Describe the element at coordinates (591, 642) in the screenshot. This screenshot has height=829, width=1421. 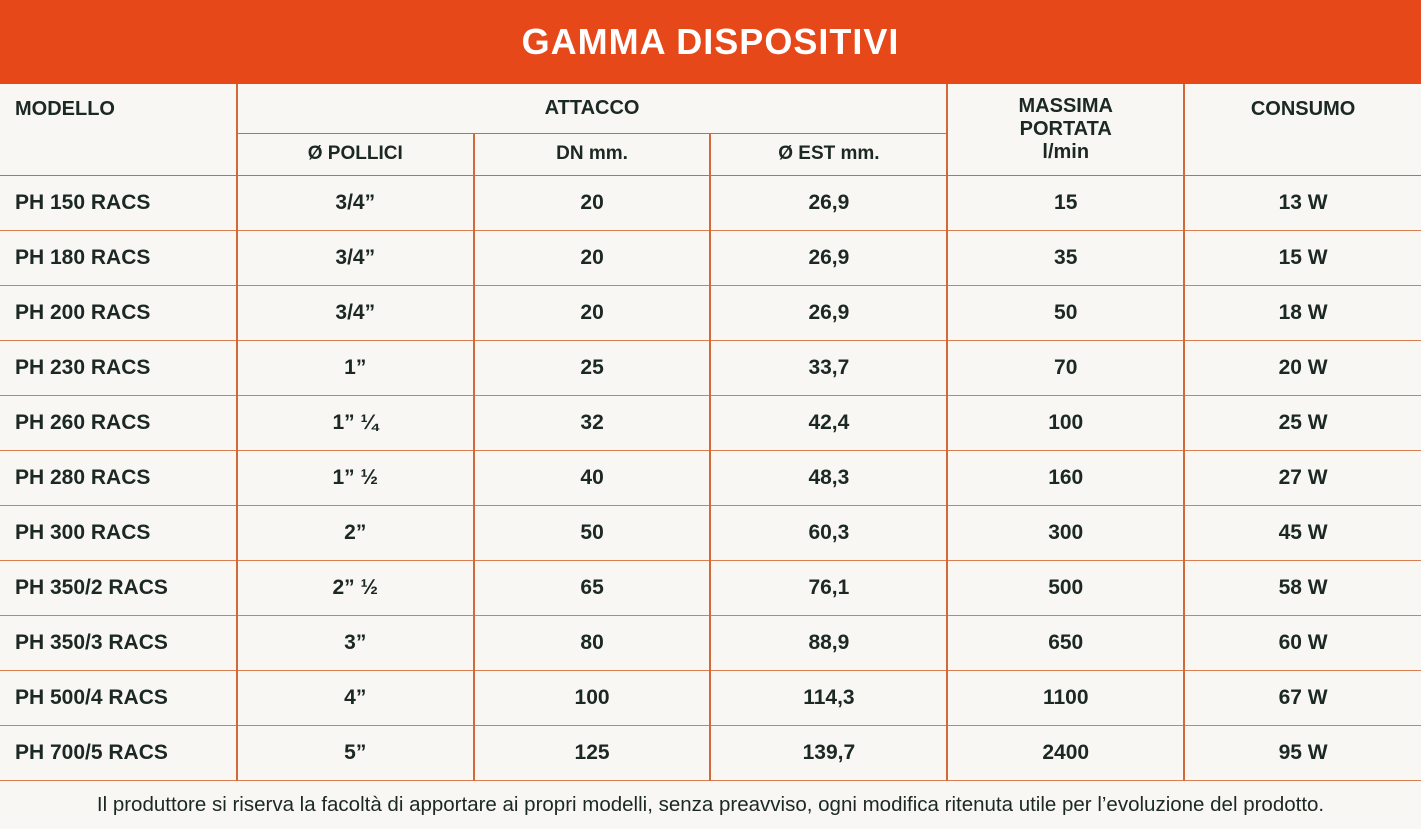
I see `cell-dn: 80` at that location.